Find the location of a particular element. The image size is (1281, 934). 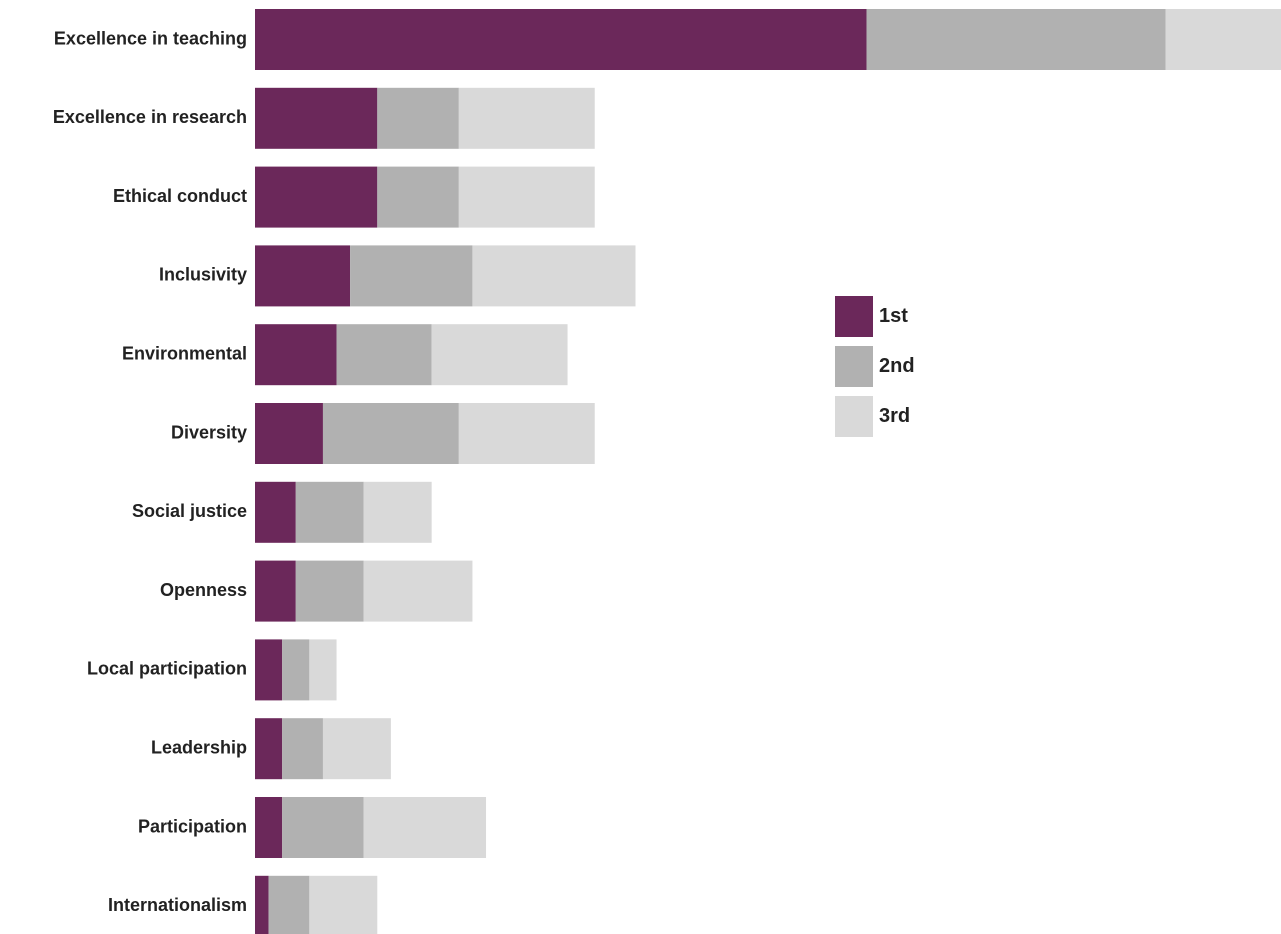

bar-participation-1st is located at coordinates (269, 827).